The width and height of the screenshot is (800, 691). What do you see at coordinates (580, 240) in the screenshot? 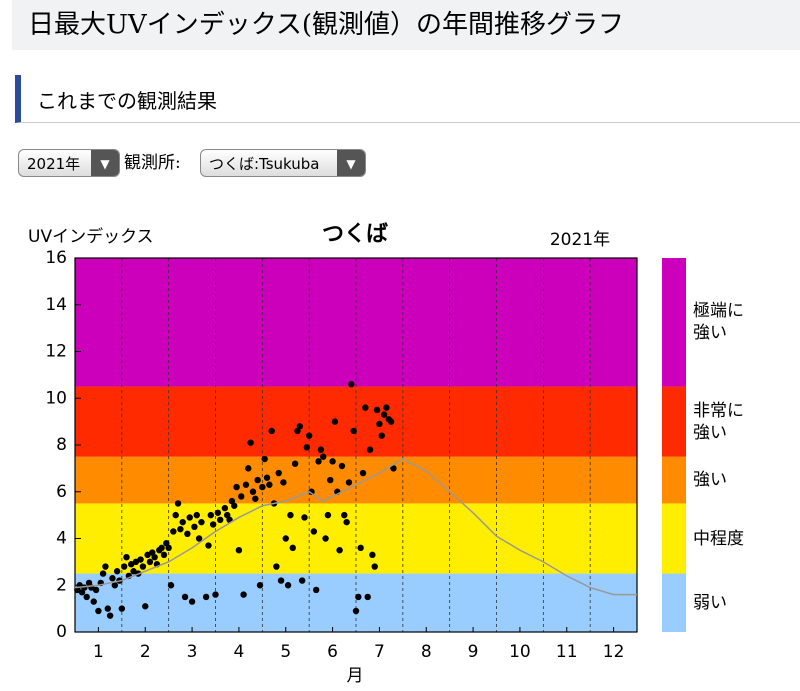
I see `chart-subtitle: 2021年` at bounding box center [580, 240].